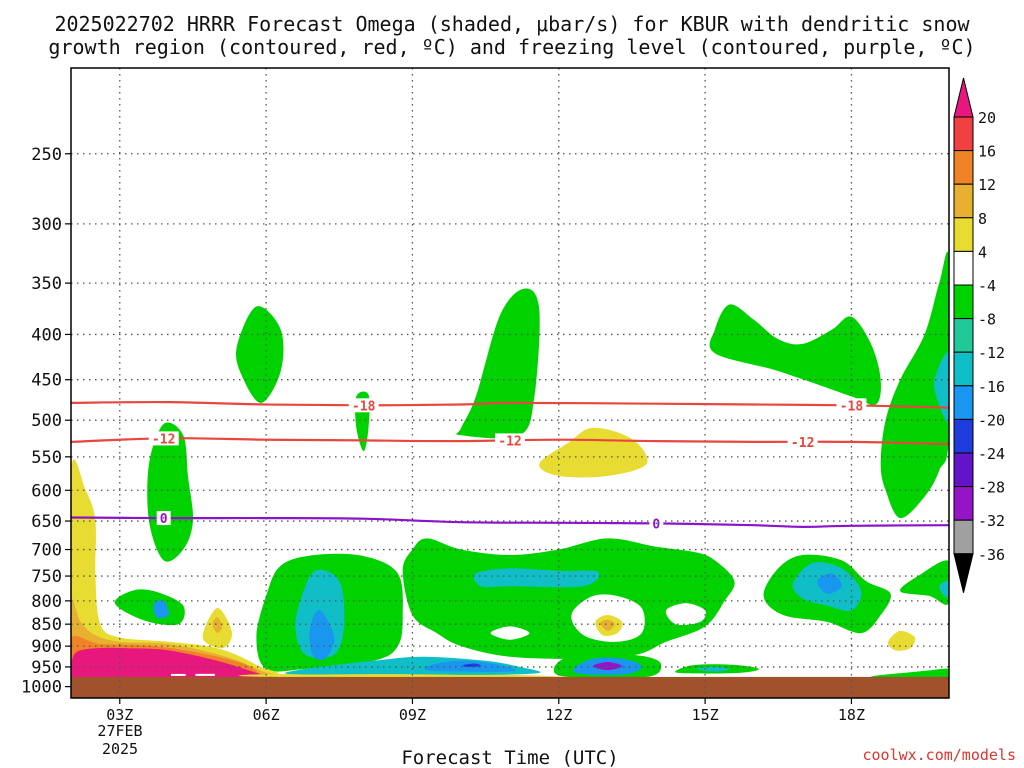 Image resolution: width=1024 pixels, height=768 pixels. I want to click on colorbar-label-12: -32, so click(991, 521).